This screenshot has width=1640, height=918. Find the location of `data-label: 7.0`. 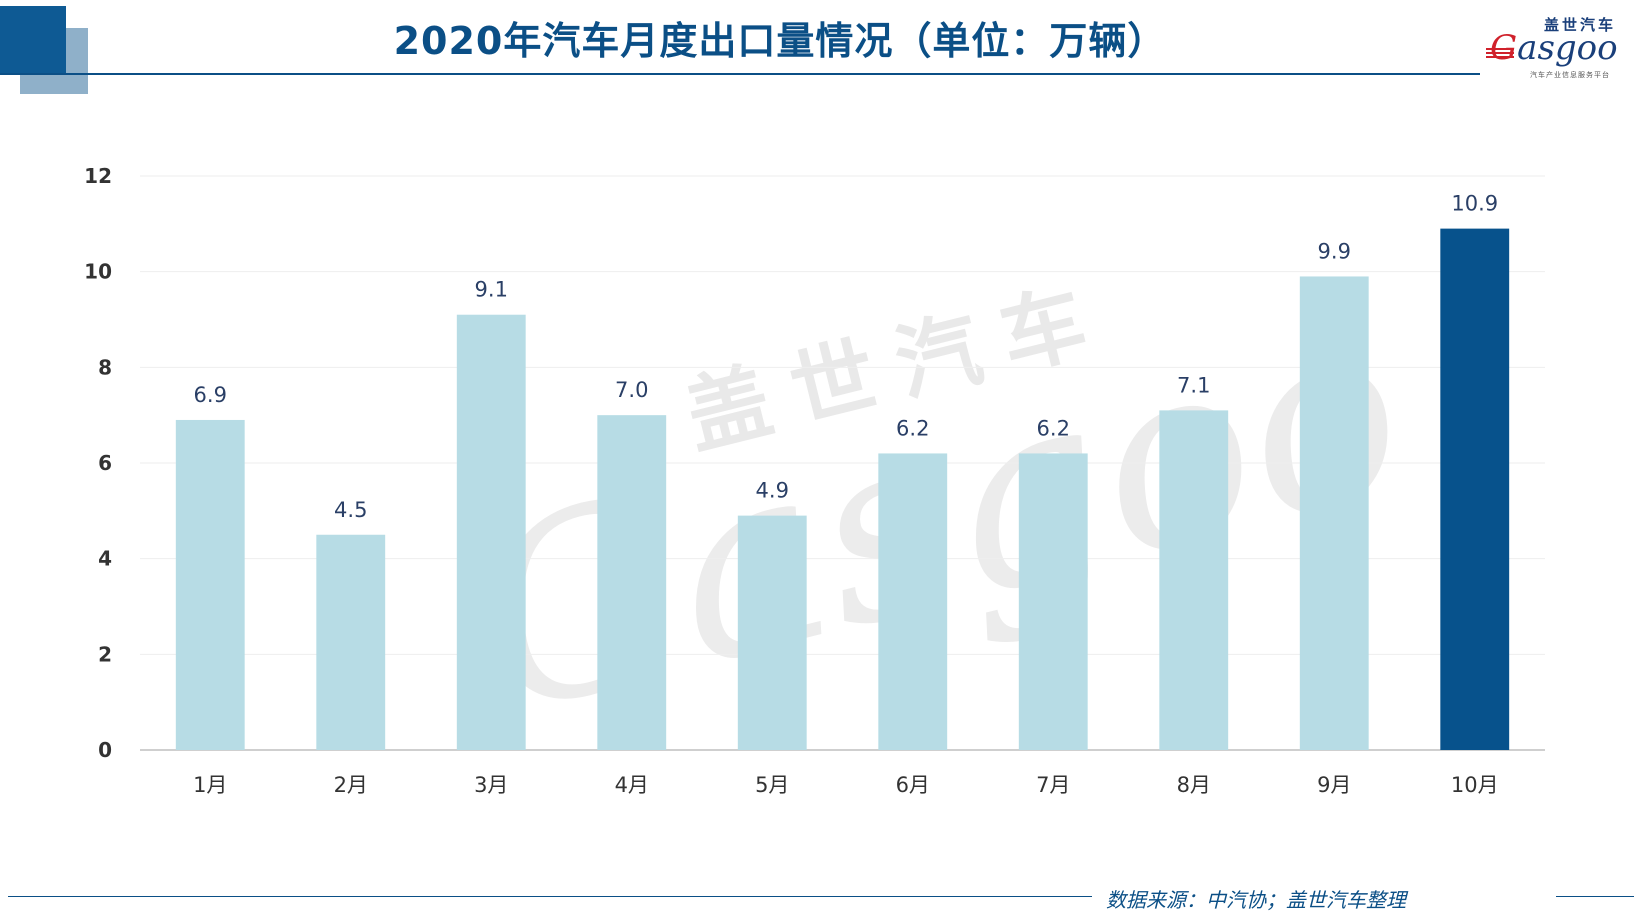

data-label: 7.0 is located at coordinates (631, 390).